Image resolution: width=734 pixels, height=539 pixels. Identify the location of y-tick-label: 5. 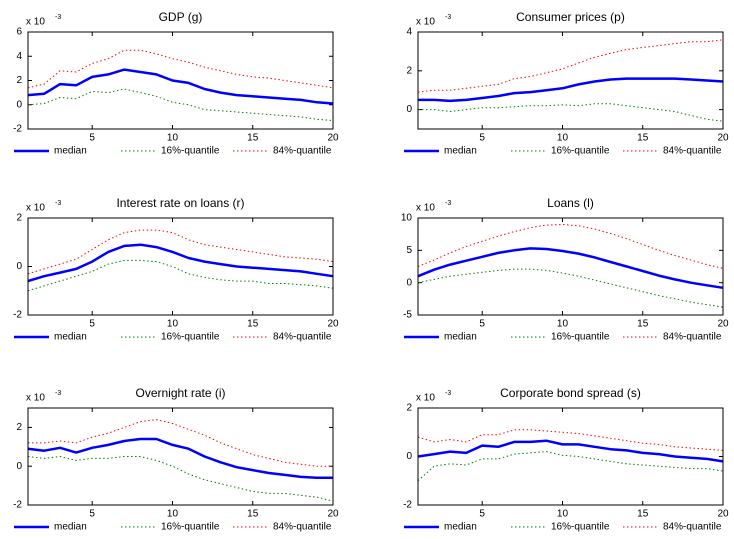
(409, 250).